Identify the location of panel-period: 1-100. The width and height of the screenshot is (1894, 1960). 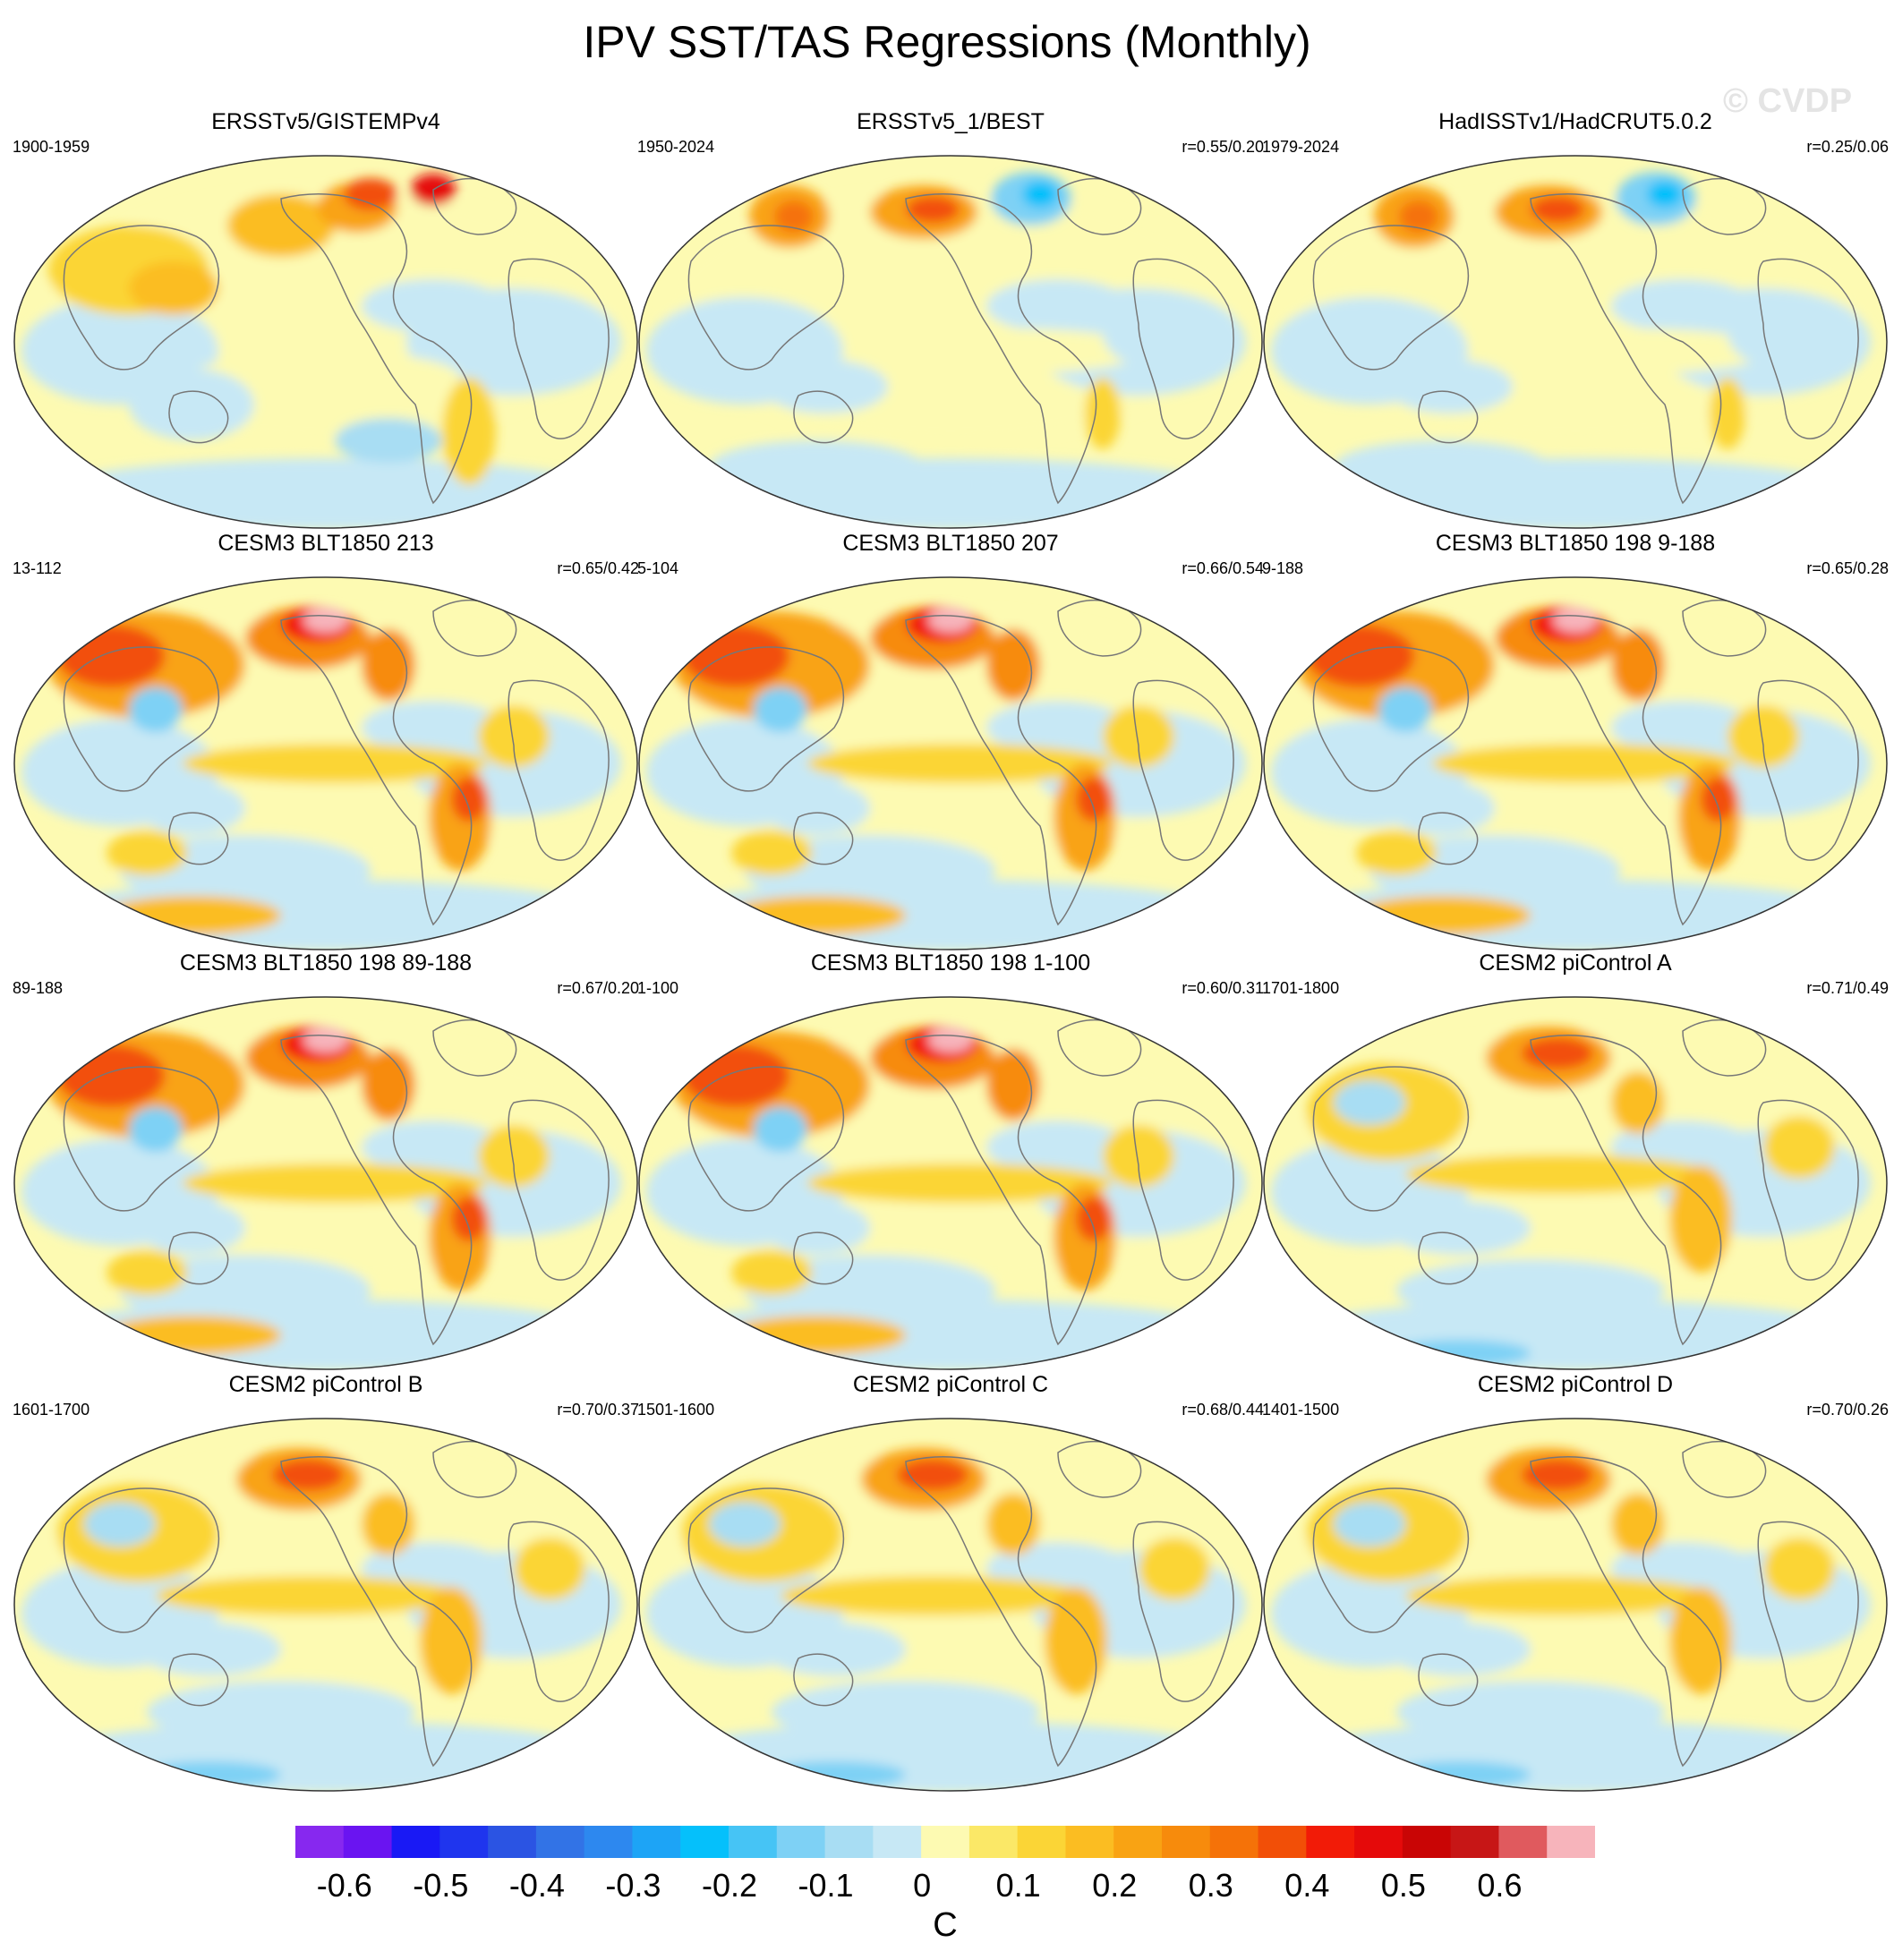
(658, 988).